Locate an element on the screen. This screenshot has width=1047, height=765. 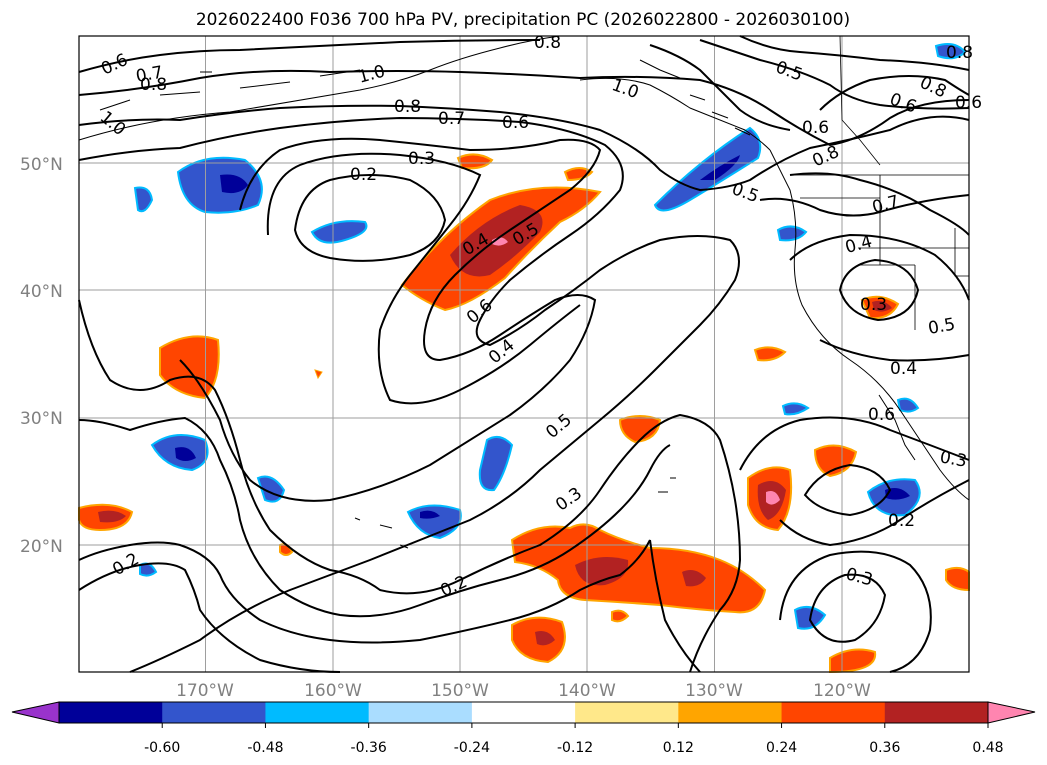
lat-label: 40°N is located at coordinates (41, 292).